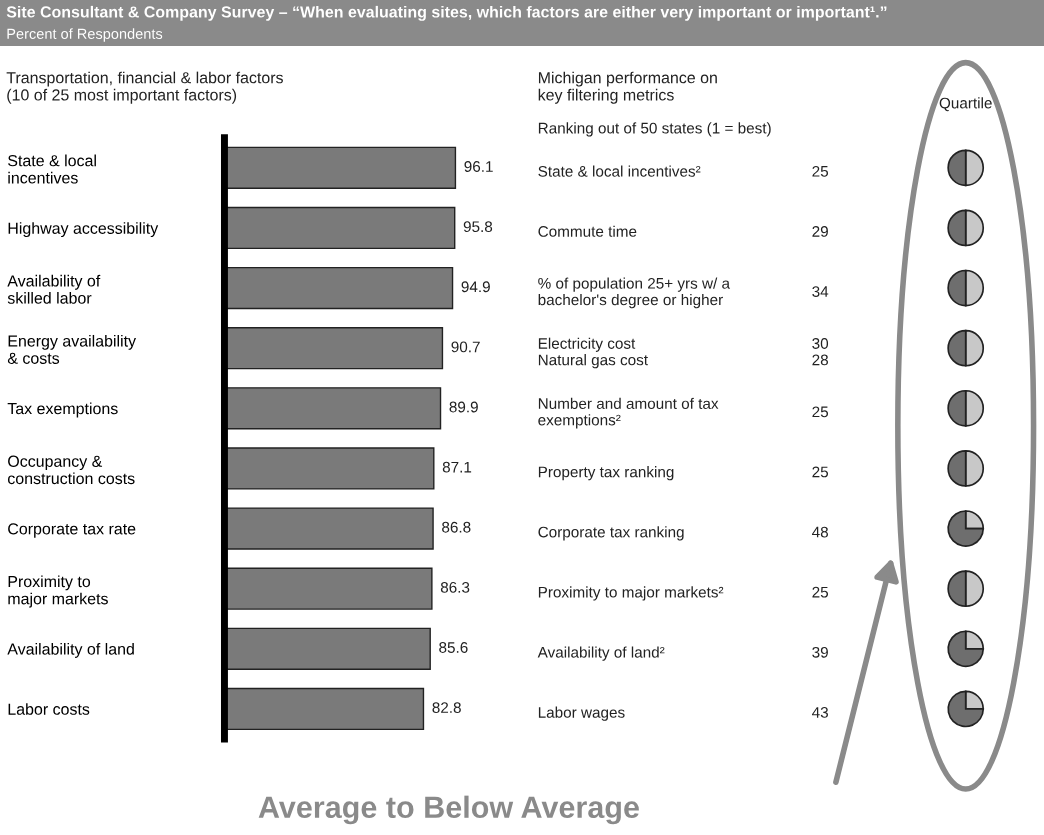 The image size is (1044, 835). What do you see at coordinates (71, 470) in the screenshot?
I see `y-tick-label: Occupancy & construction costs` at bounding box center [71, 470].